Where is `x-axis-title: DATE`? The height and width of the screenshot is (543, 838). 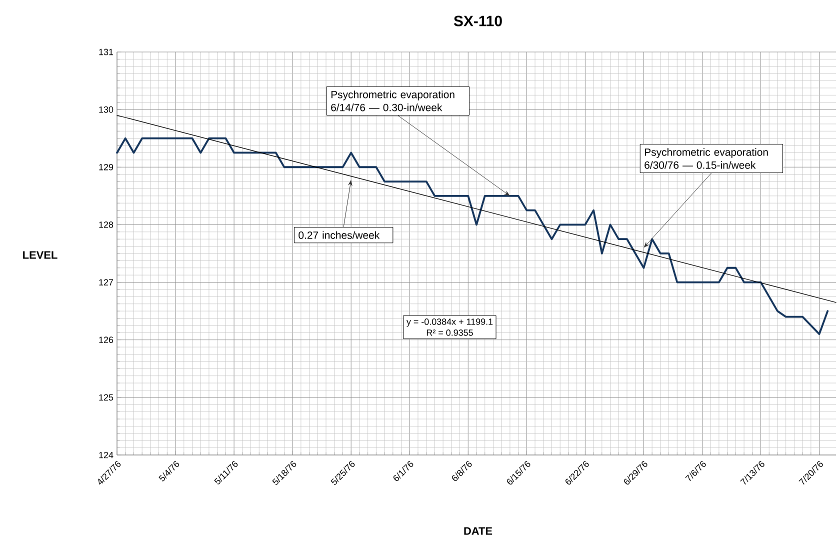 x-axis-title: DATE is located at coordinates (478, 531).